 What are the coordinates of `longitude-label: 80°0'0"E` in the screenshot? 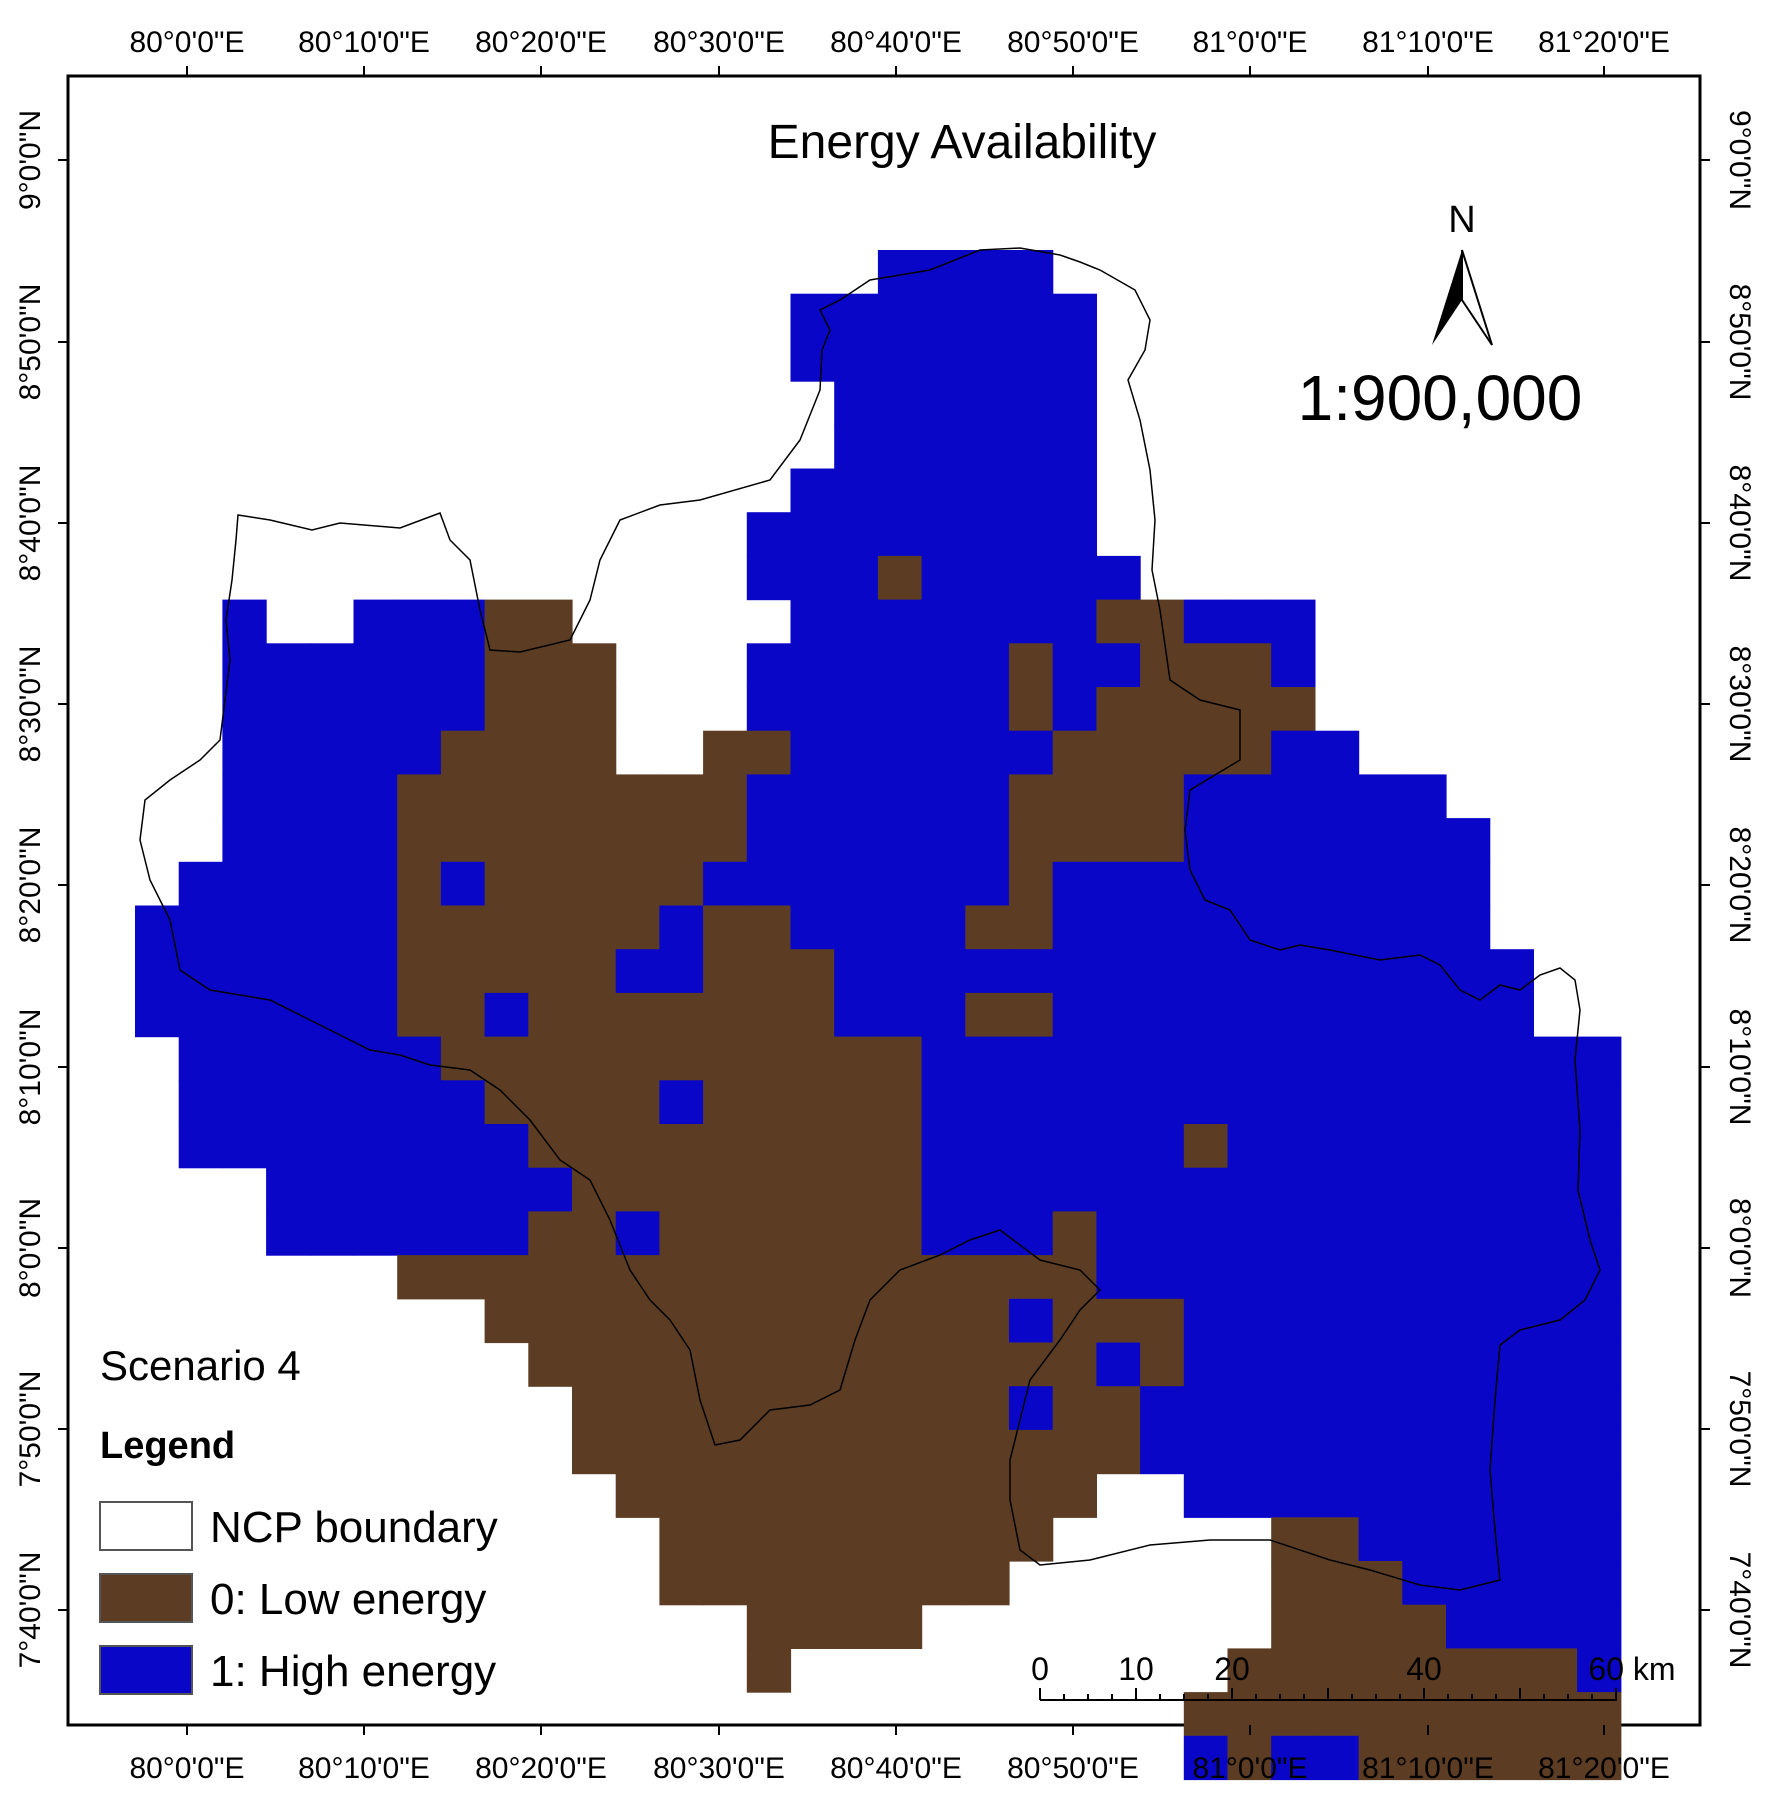 It's located at (186, 1768).